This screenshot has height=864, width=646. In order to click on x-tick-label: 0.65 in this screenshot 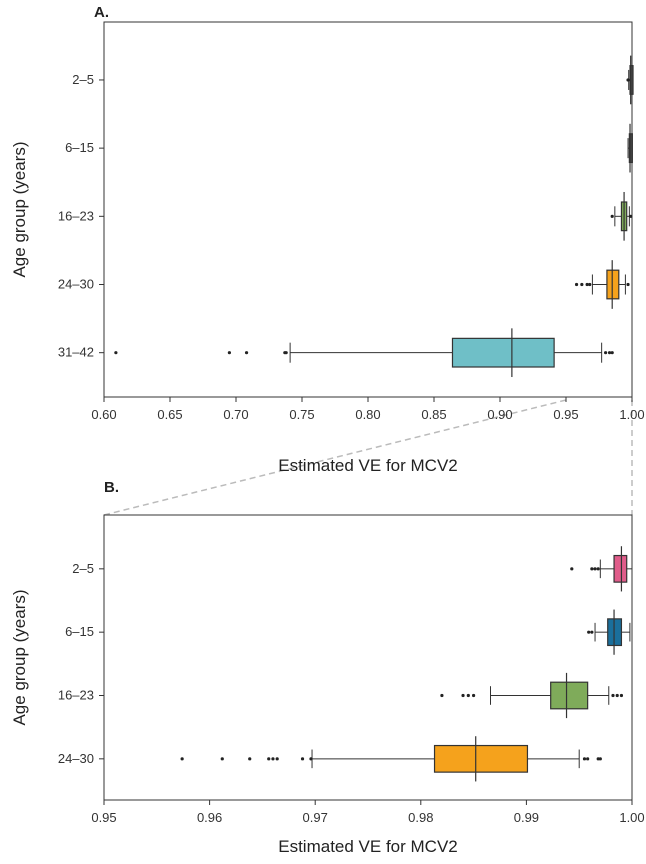, I will do `click(169, 414)`.